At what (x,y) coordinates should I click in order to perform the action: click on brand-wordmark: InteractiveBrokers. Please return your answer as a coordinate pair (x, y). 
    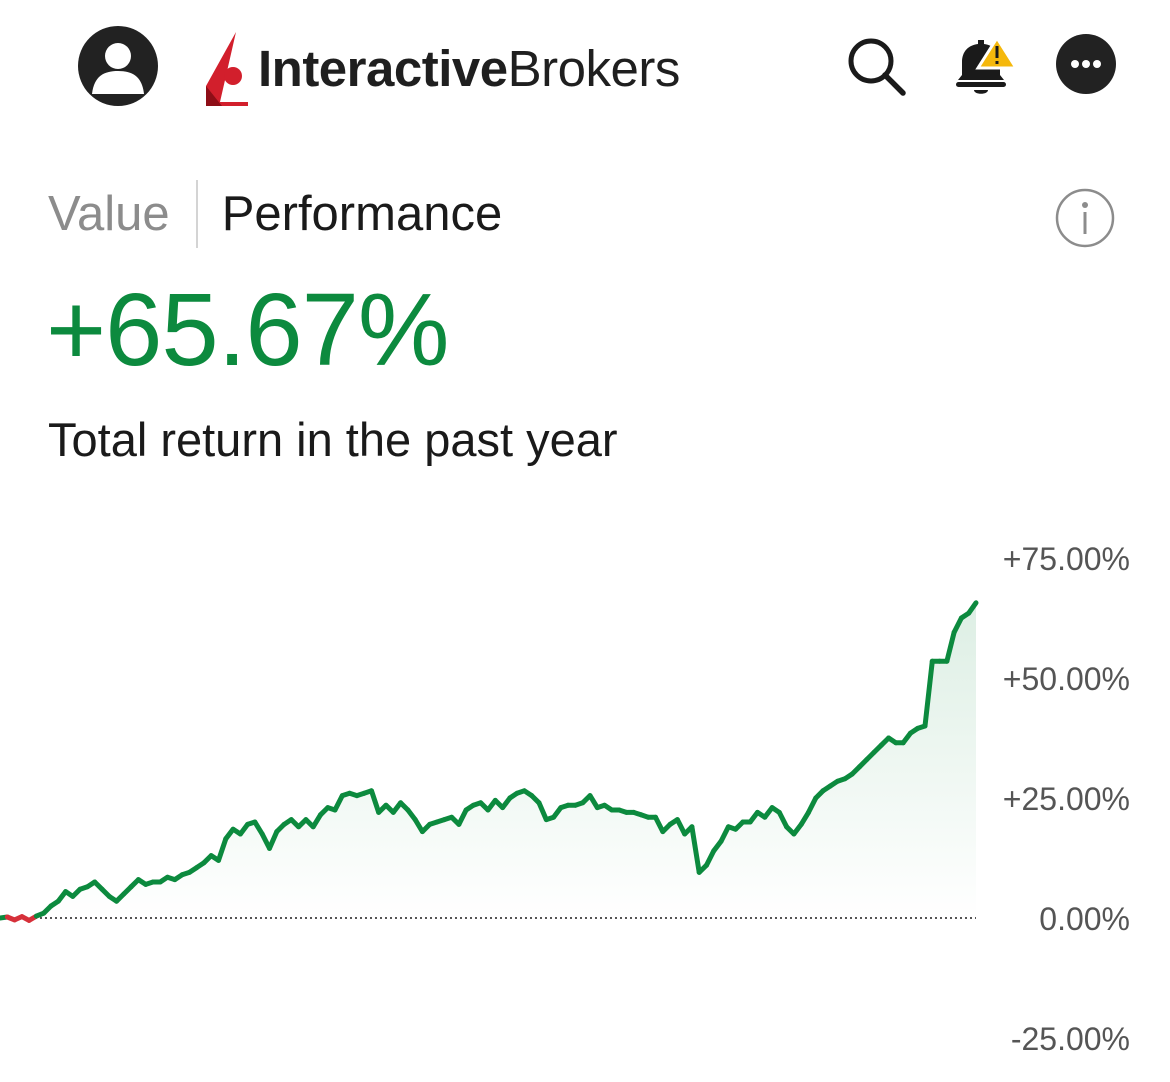
    Looking at the image, I should click on (469, 68).